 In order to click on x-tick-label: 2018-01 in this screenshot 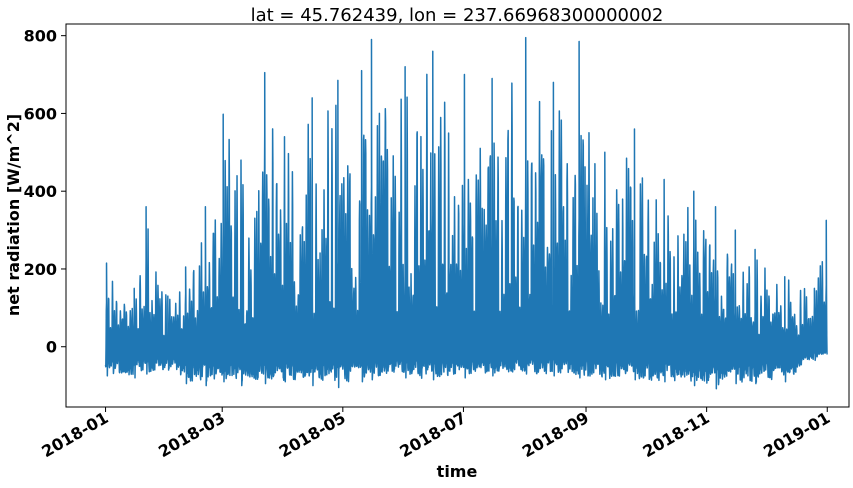, I will do `click(74, 434)`.